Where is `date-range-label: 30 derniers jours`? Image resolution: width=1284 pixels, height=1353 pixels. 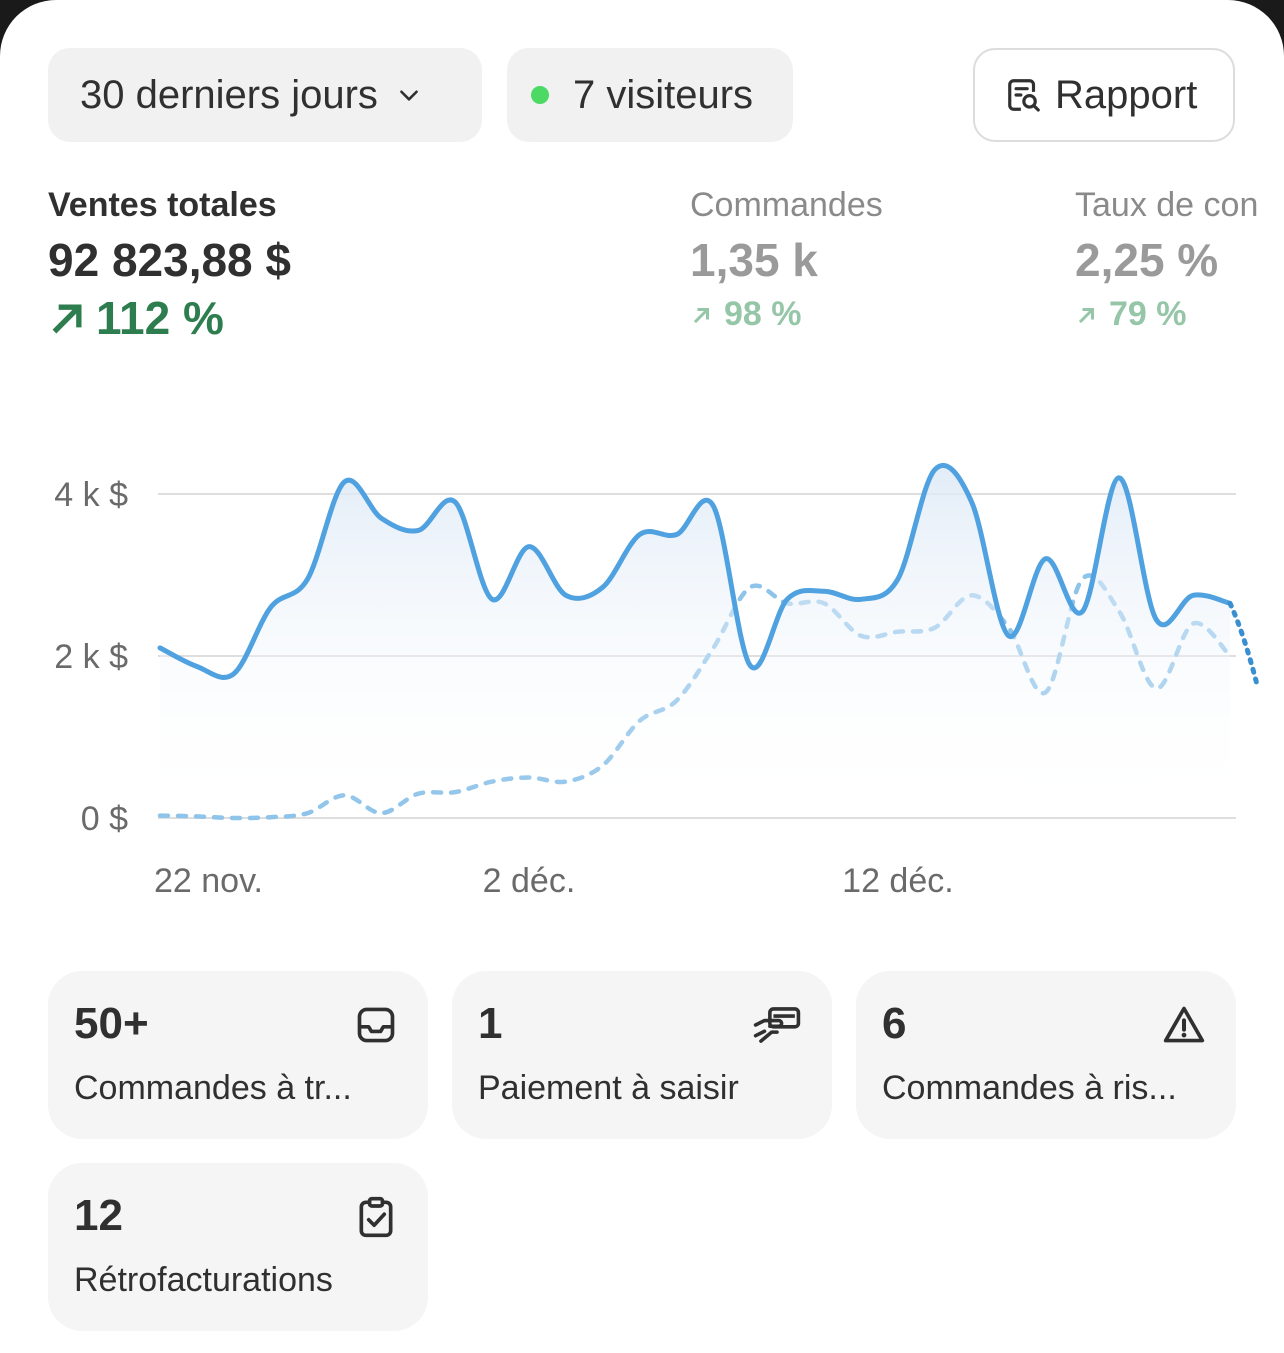
date-range-label: 30 derniers jours is located at coordinates (229, 94).